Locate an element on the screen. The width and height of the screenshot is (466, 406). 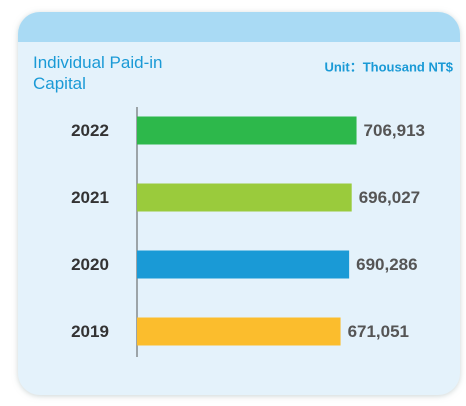
value-label: 690,286 is located at coordinates (386, 264).